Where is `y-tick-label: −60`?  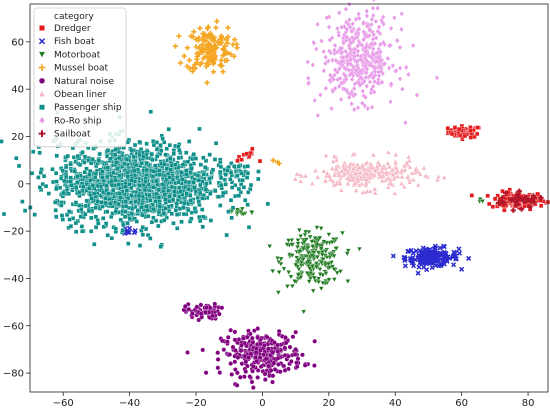 y-tick-label: −60 is located at coordinates (13, 326).